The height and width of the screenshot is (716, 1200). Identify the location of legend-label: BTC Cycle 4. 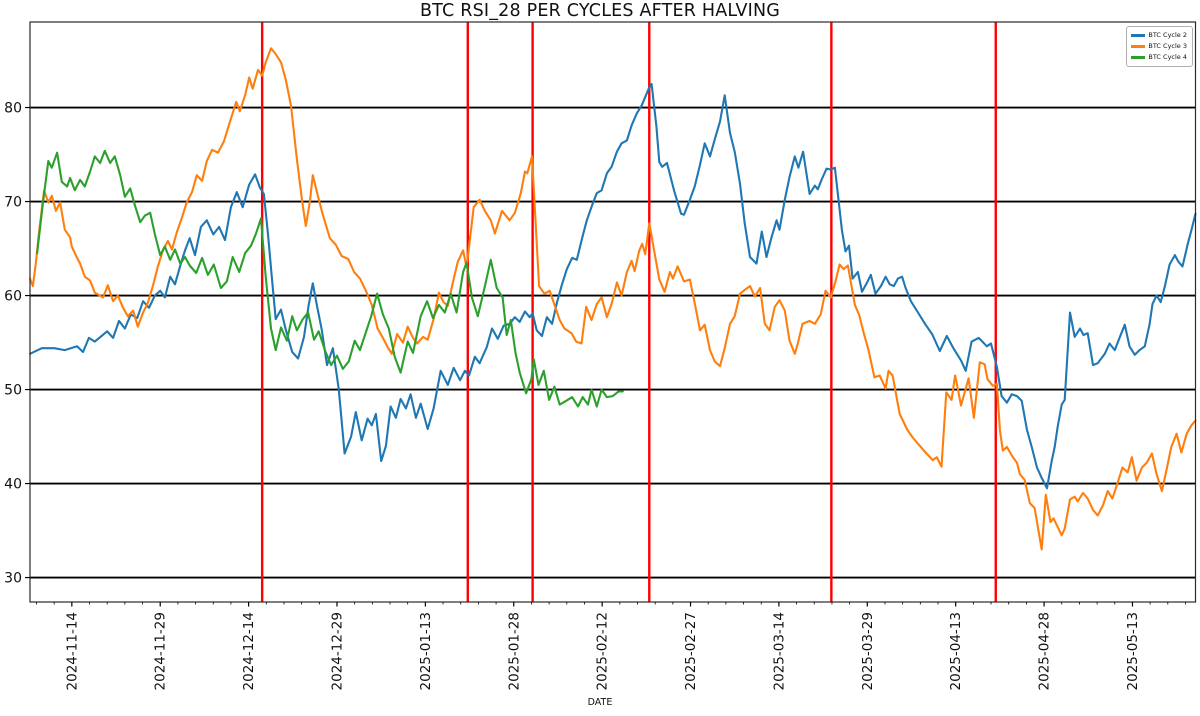
(1167, 57).